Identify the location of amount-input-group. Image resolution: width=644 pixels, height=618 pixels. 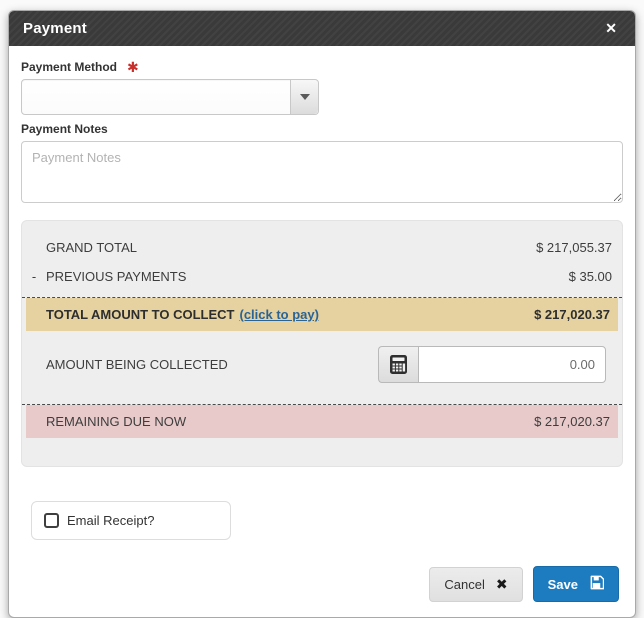
(492, 364).